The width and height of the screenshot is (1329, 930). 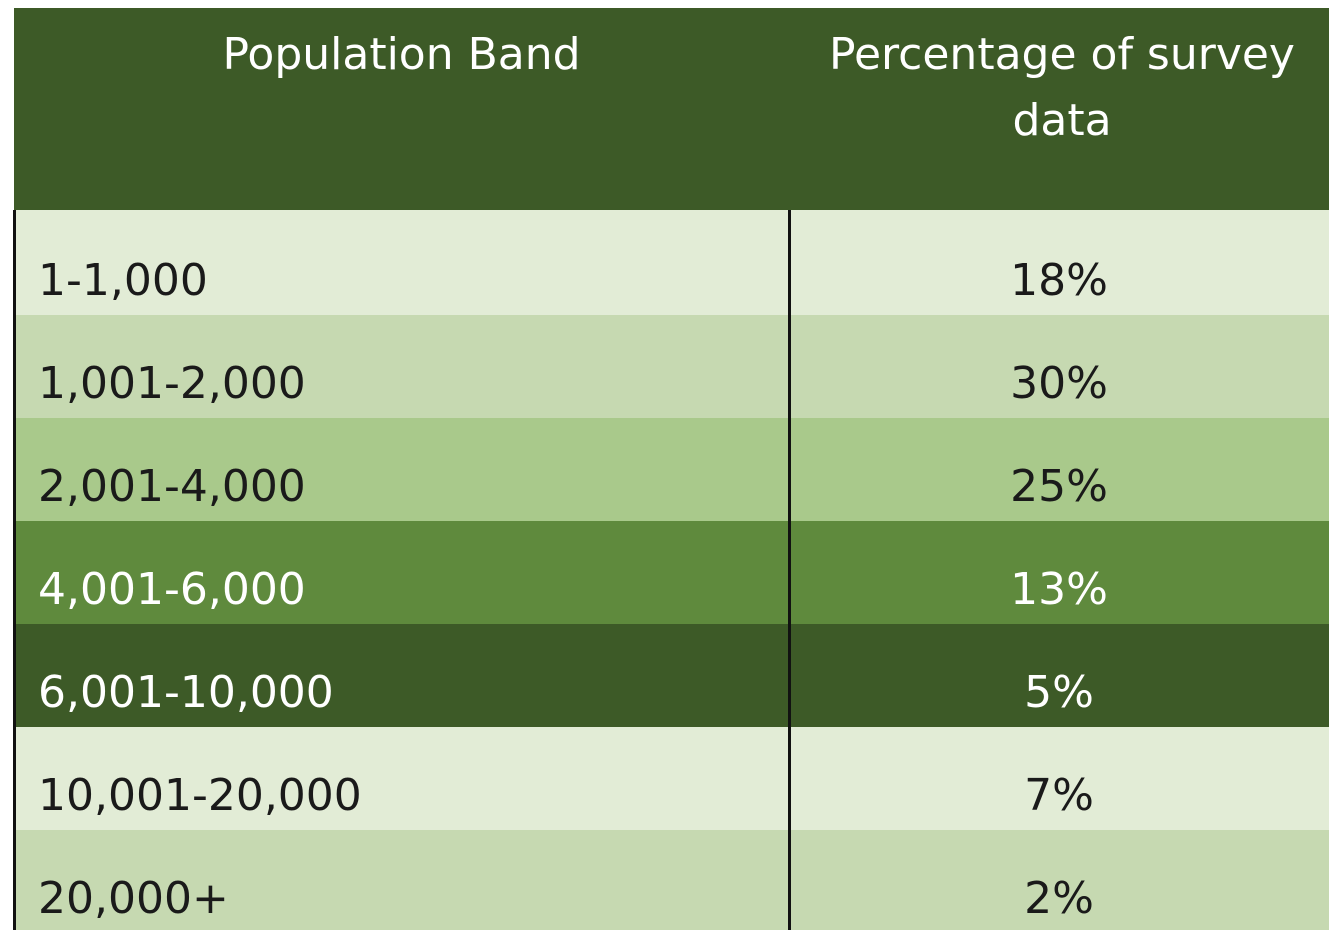 I want to click on column-divider, so click(x=789, y=570).